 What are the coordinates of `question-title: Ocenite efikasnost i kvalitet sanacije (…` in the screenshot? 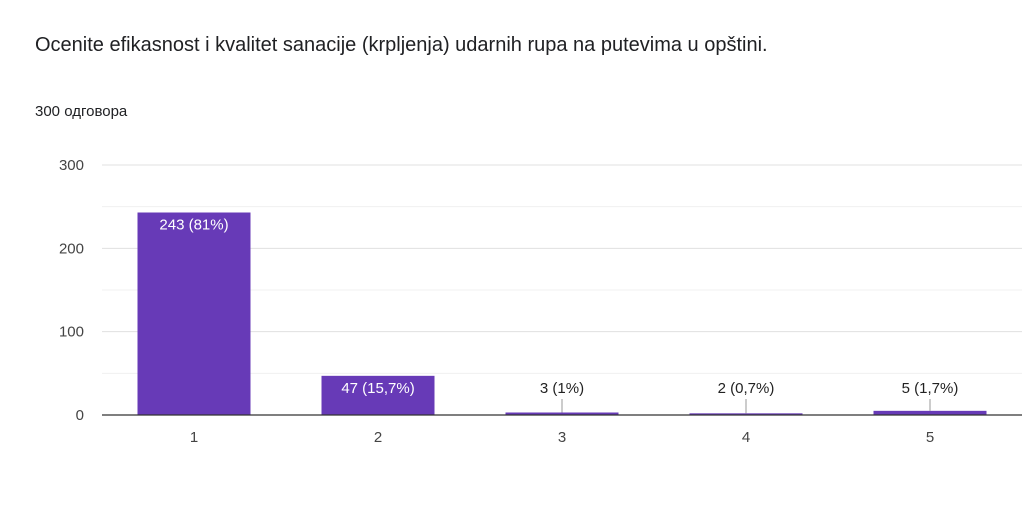 It's located at (401, 45).